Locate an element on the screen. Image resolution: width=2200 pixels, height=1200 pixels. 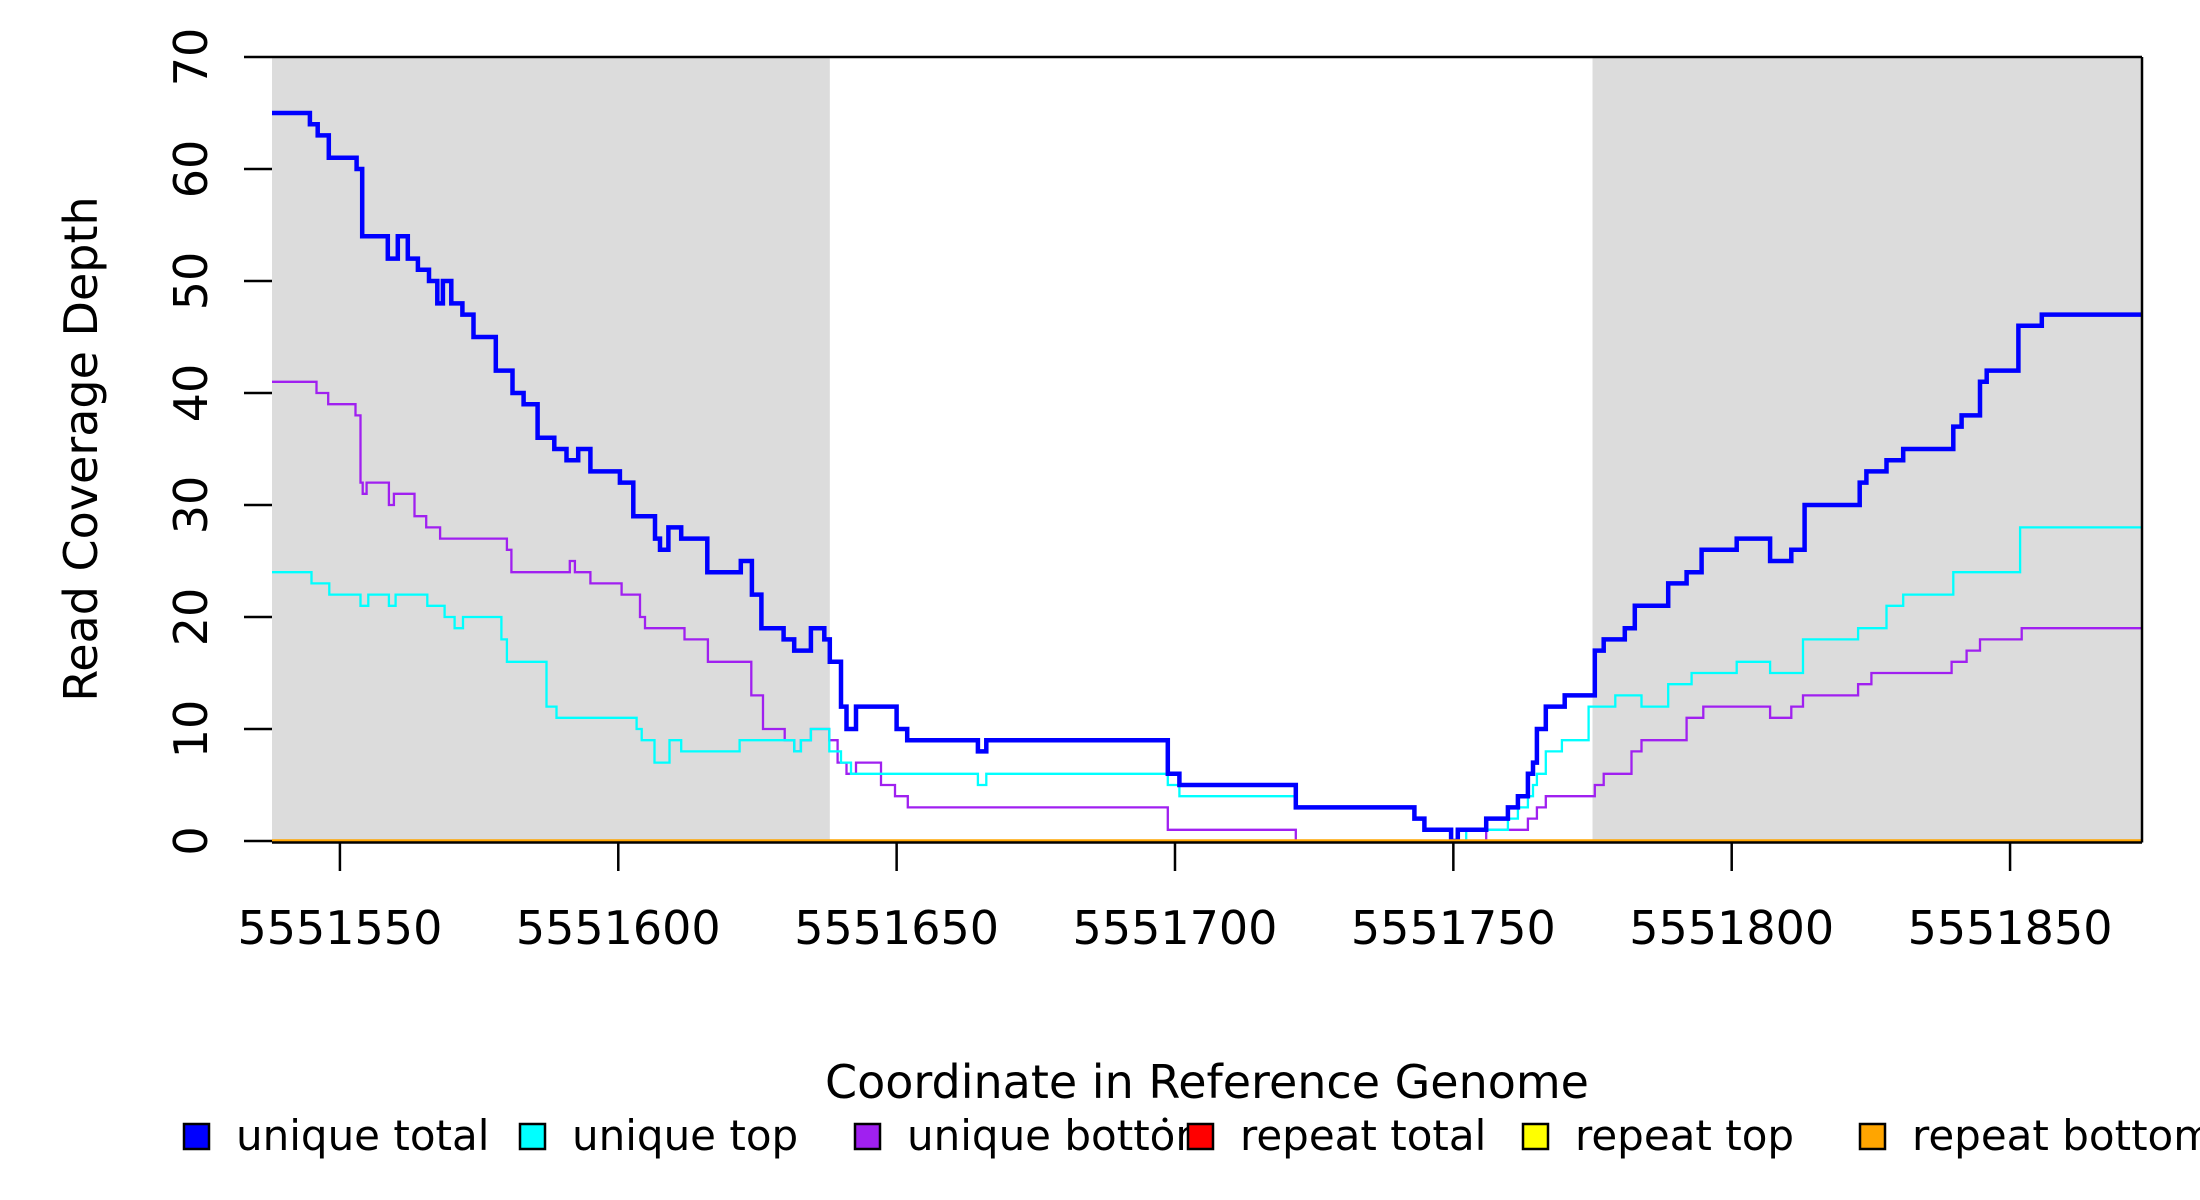
x-tick-label: 5551650 is located at coordinates (896, 928).